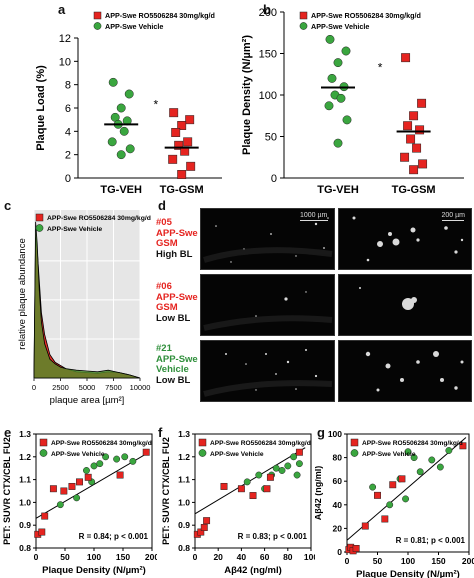 This screenshot has width=474, height=578. Describe the element at coordinates (267, 305) in the screenshot. I see `micrograph-row2-overview` at that location.